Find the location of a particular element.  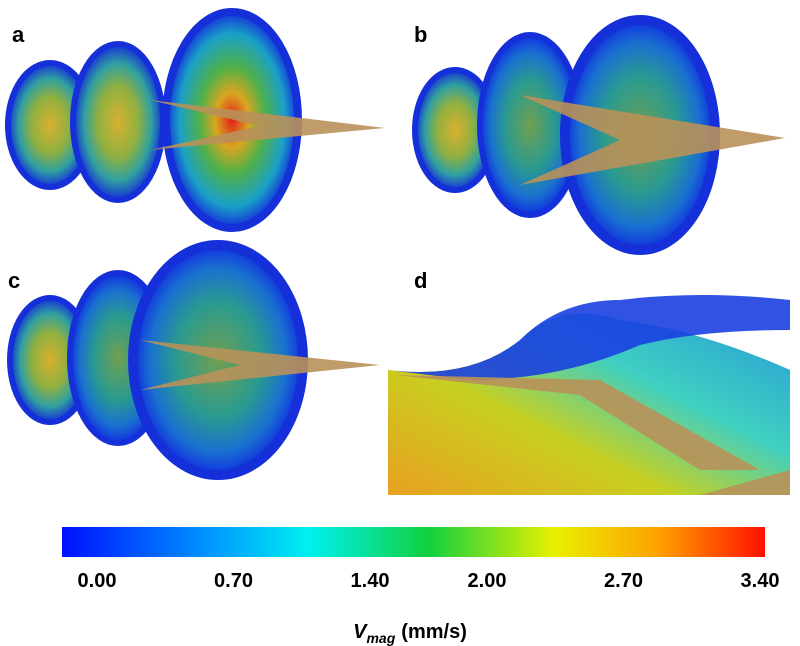

colorbar-tick-label: 2.00 is located at coordinates (487, 581).